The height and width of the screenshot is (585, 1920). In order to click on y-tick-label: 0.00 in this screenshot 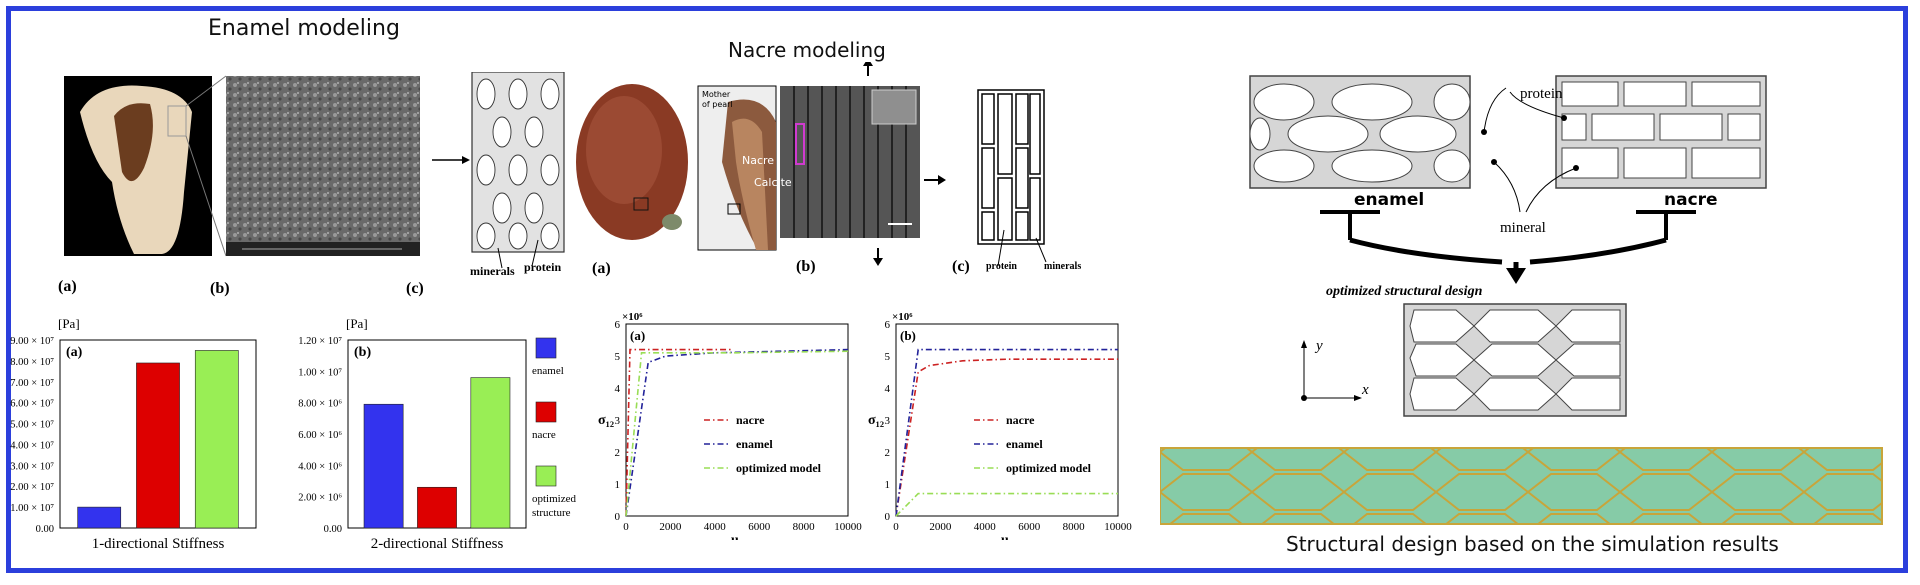, I will do `click(333, 529)`.